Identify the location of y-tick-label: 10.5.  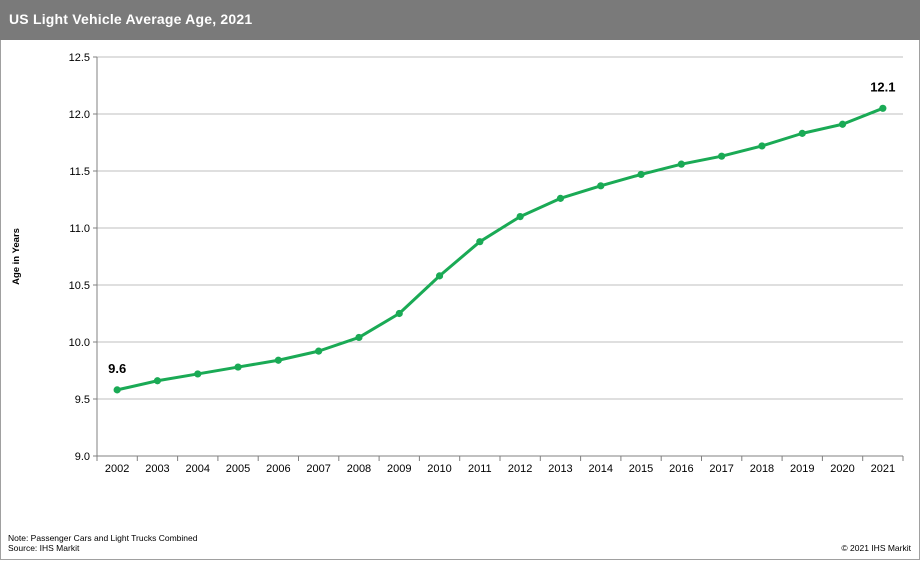
(79, 286).